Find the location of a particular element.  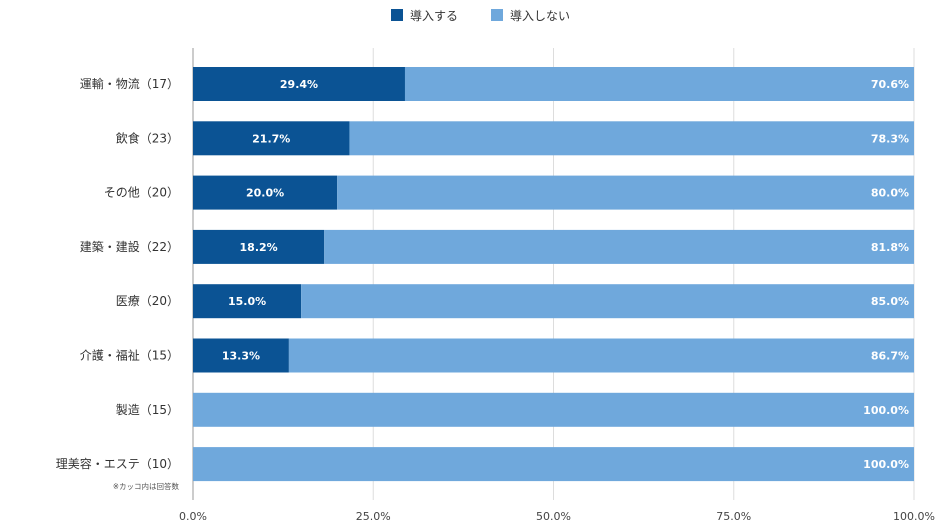

x-tick-label: 50.0% is located at coordinates (553, 516).